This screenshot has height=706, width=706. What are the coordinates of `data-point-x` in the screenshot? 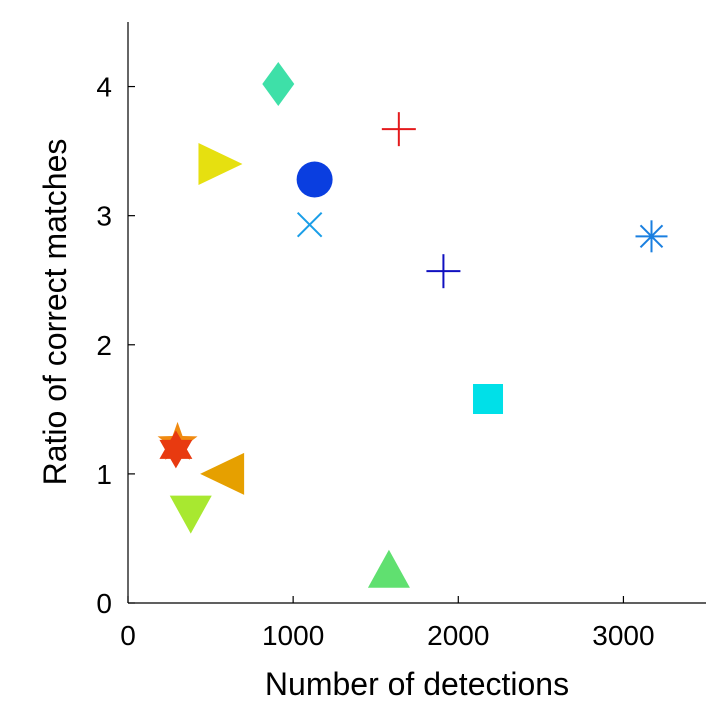 It's located at (309, 224).